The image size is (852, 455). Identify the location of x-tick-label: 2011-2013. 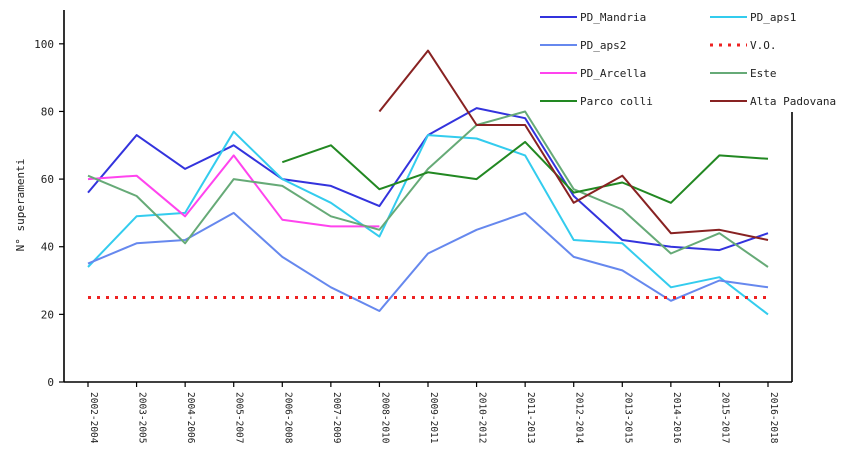
(530, 417).